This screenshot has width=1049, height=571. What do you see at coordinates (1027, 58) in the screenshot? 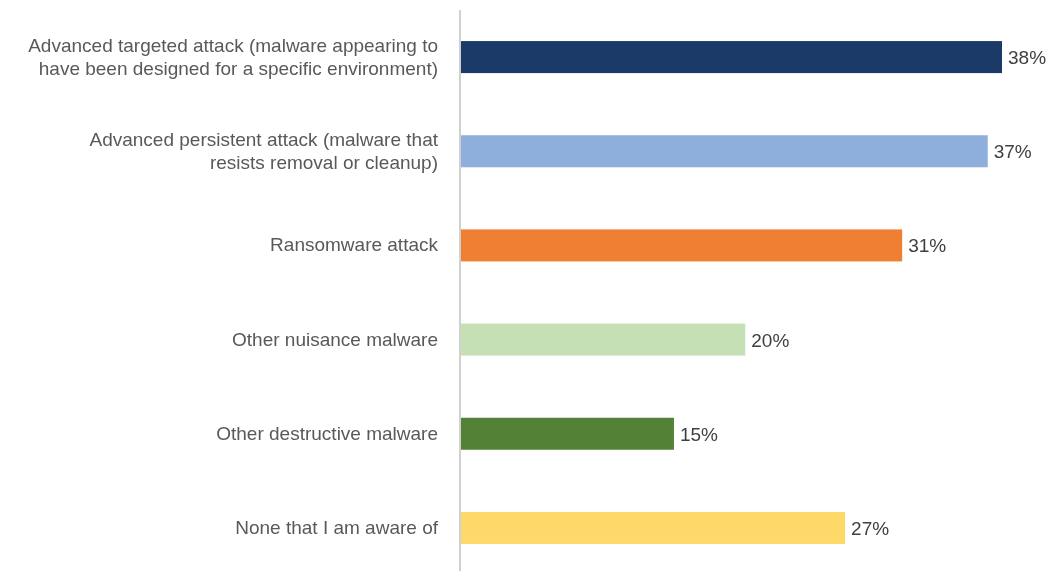
I see `data-label: 38%` at bounding box center [1027, 58].